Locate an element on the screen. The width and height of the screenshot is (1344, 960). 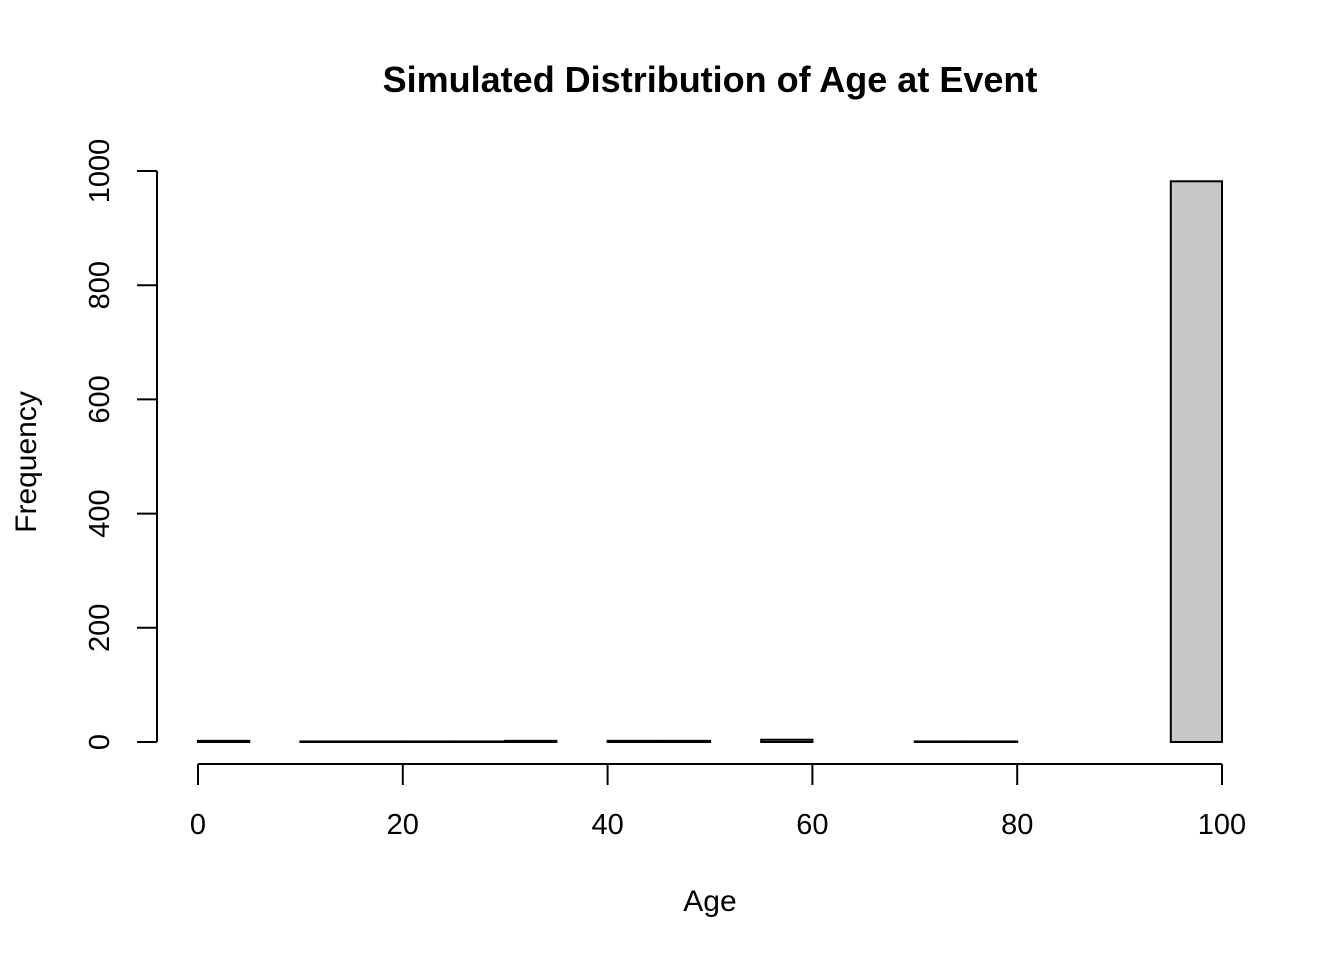
y-tick-label: 0 is located at coordinates (100, 742).